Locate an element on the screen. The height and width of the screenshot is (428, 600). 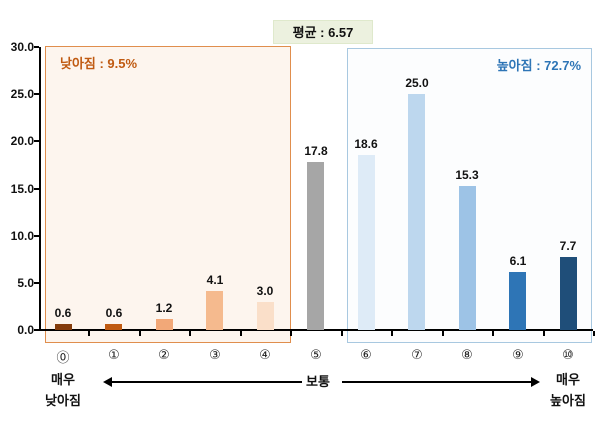
left-arrow-head-icon is located at coordinates (107, 382).